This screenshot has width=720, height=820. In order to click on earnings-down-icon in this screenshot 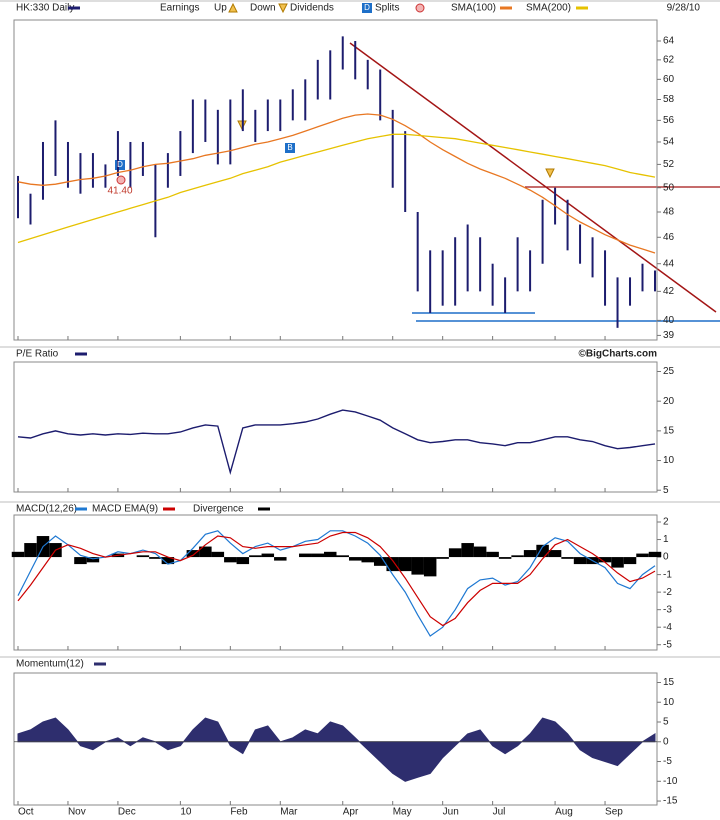, I will do `click(550, 173)`.